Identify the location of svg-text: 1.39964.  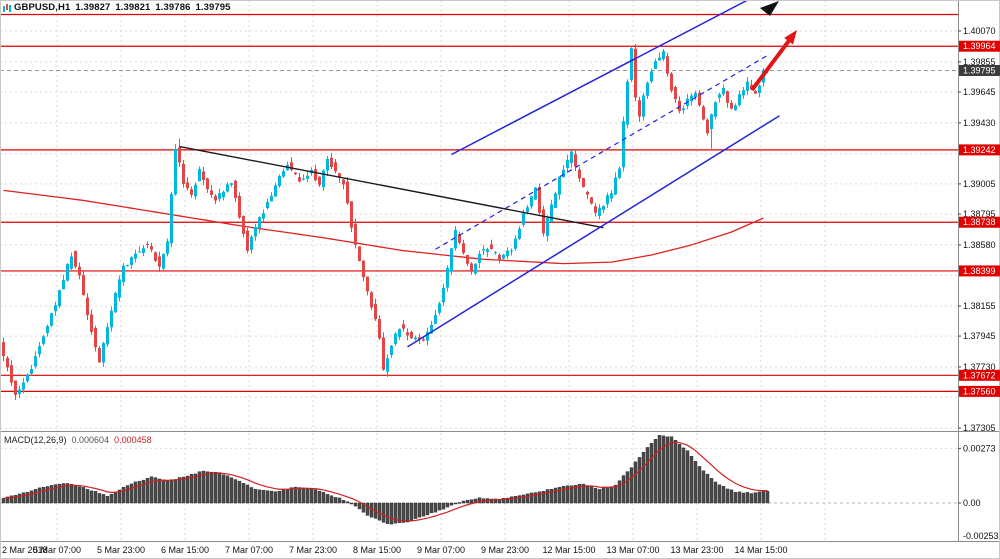
(979, 46).